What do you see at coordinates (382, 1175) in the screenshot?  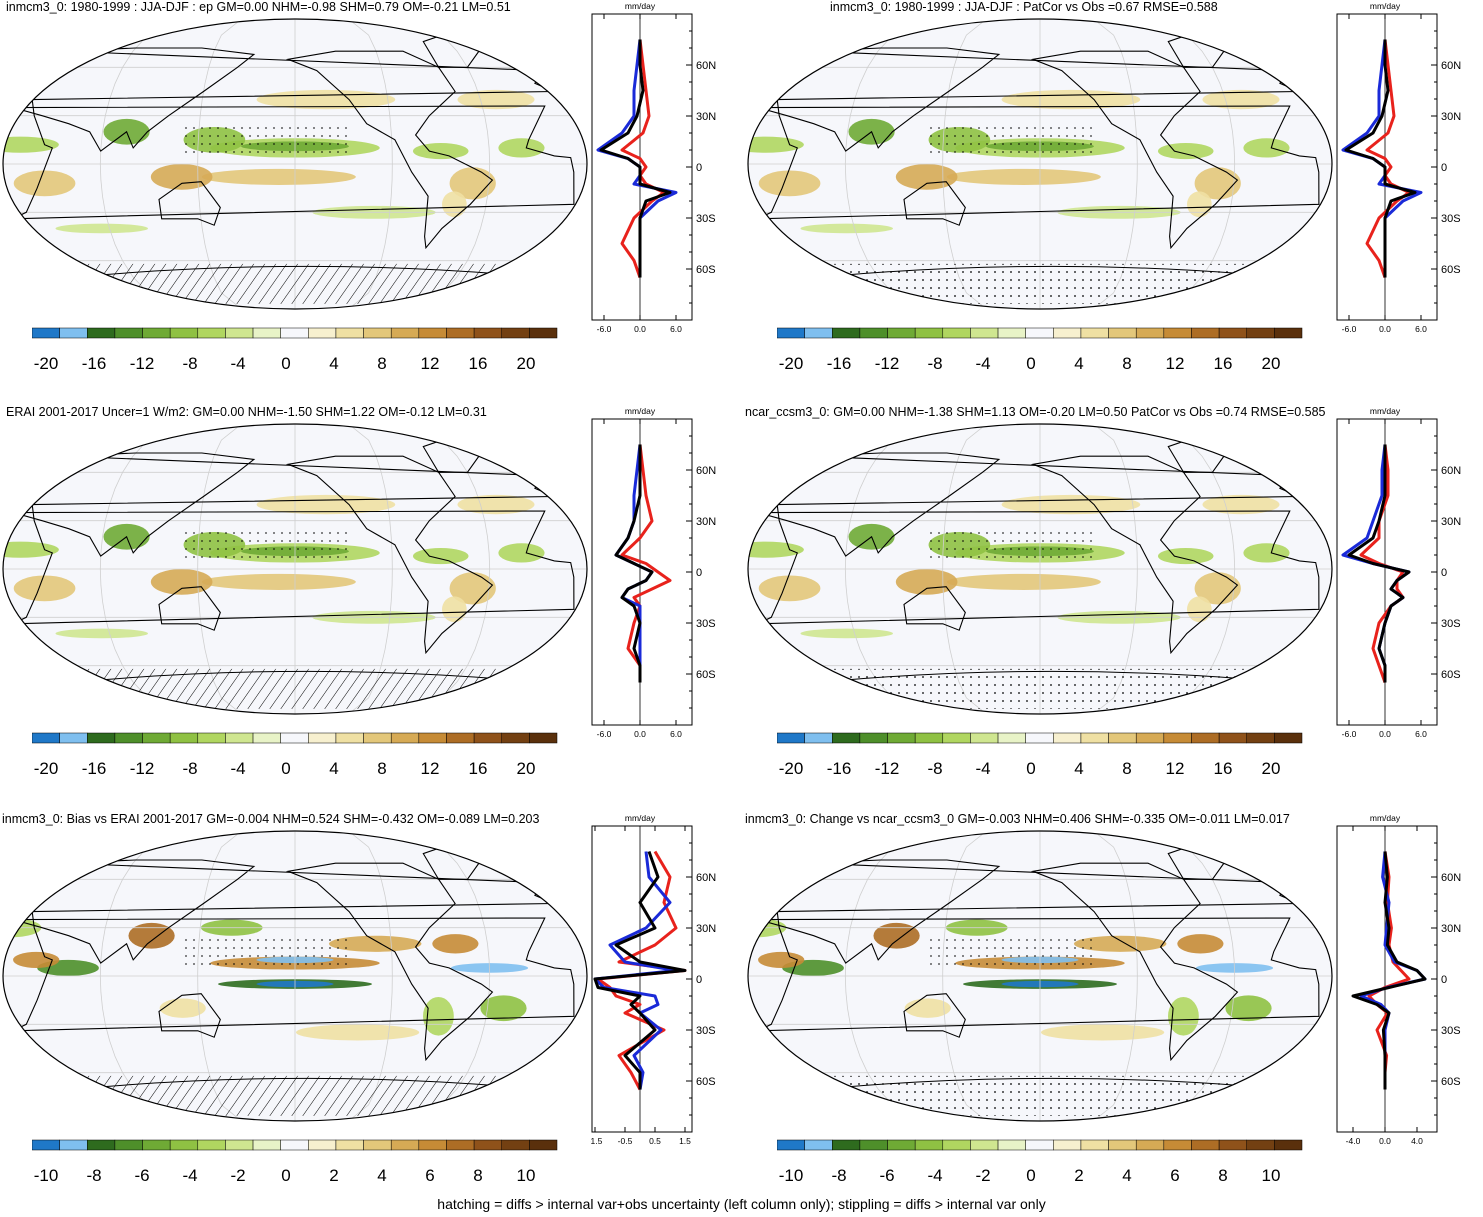 I see `colorbar-tick-label: 4` at bounding box center [382, 1175].